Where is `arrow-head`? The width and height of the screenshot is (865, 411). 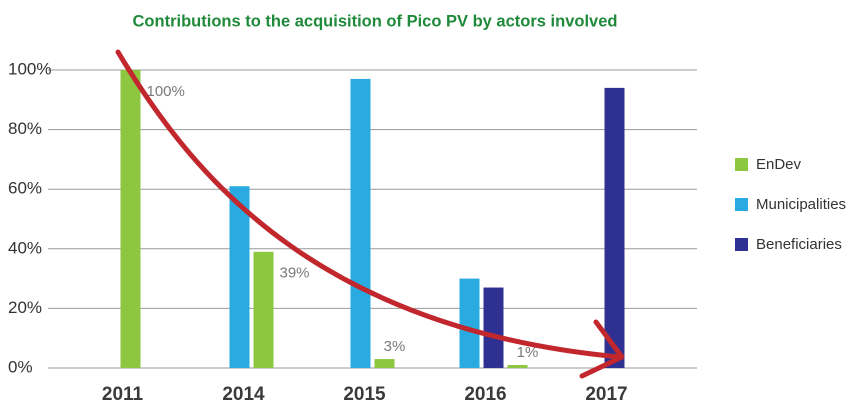
arrow-head is located at coordinates (602, 349).